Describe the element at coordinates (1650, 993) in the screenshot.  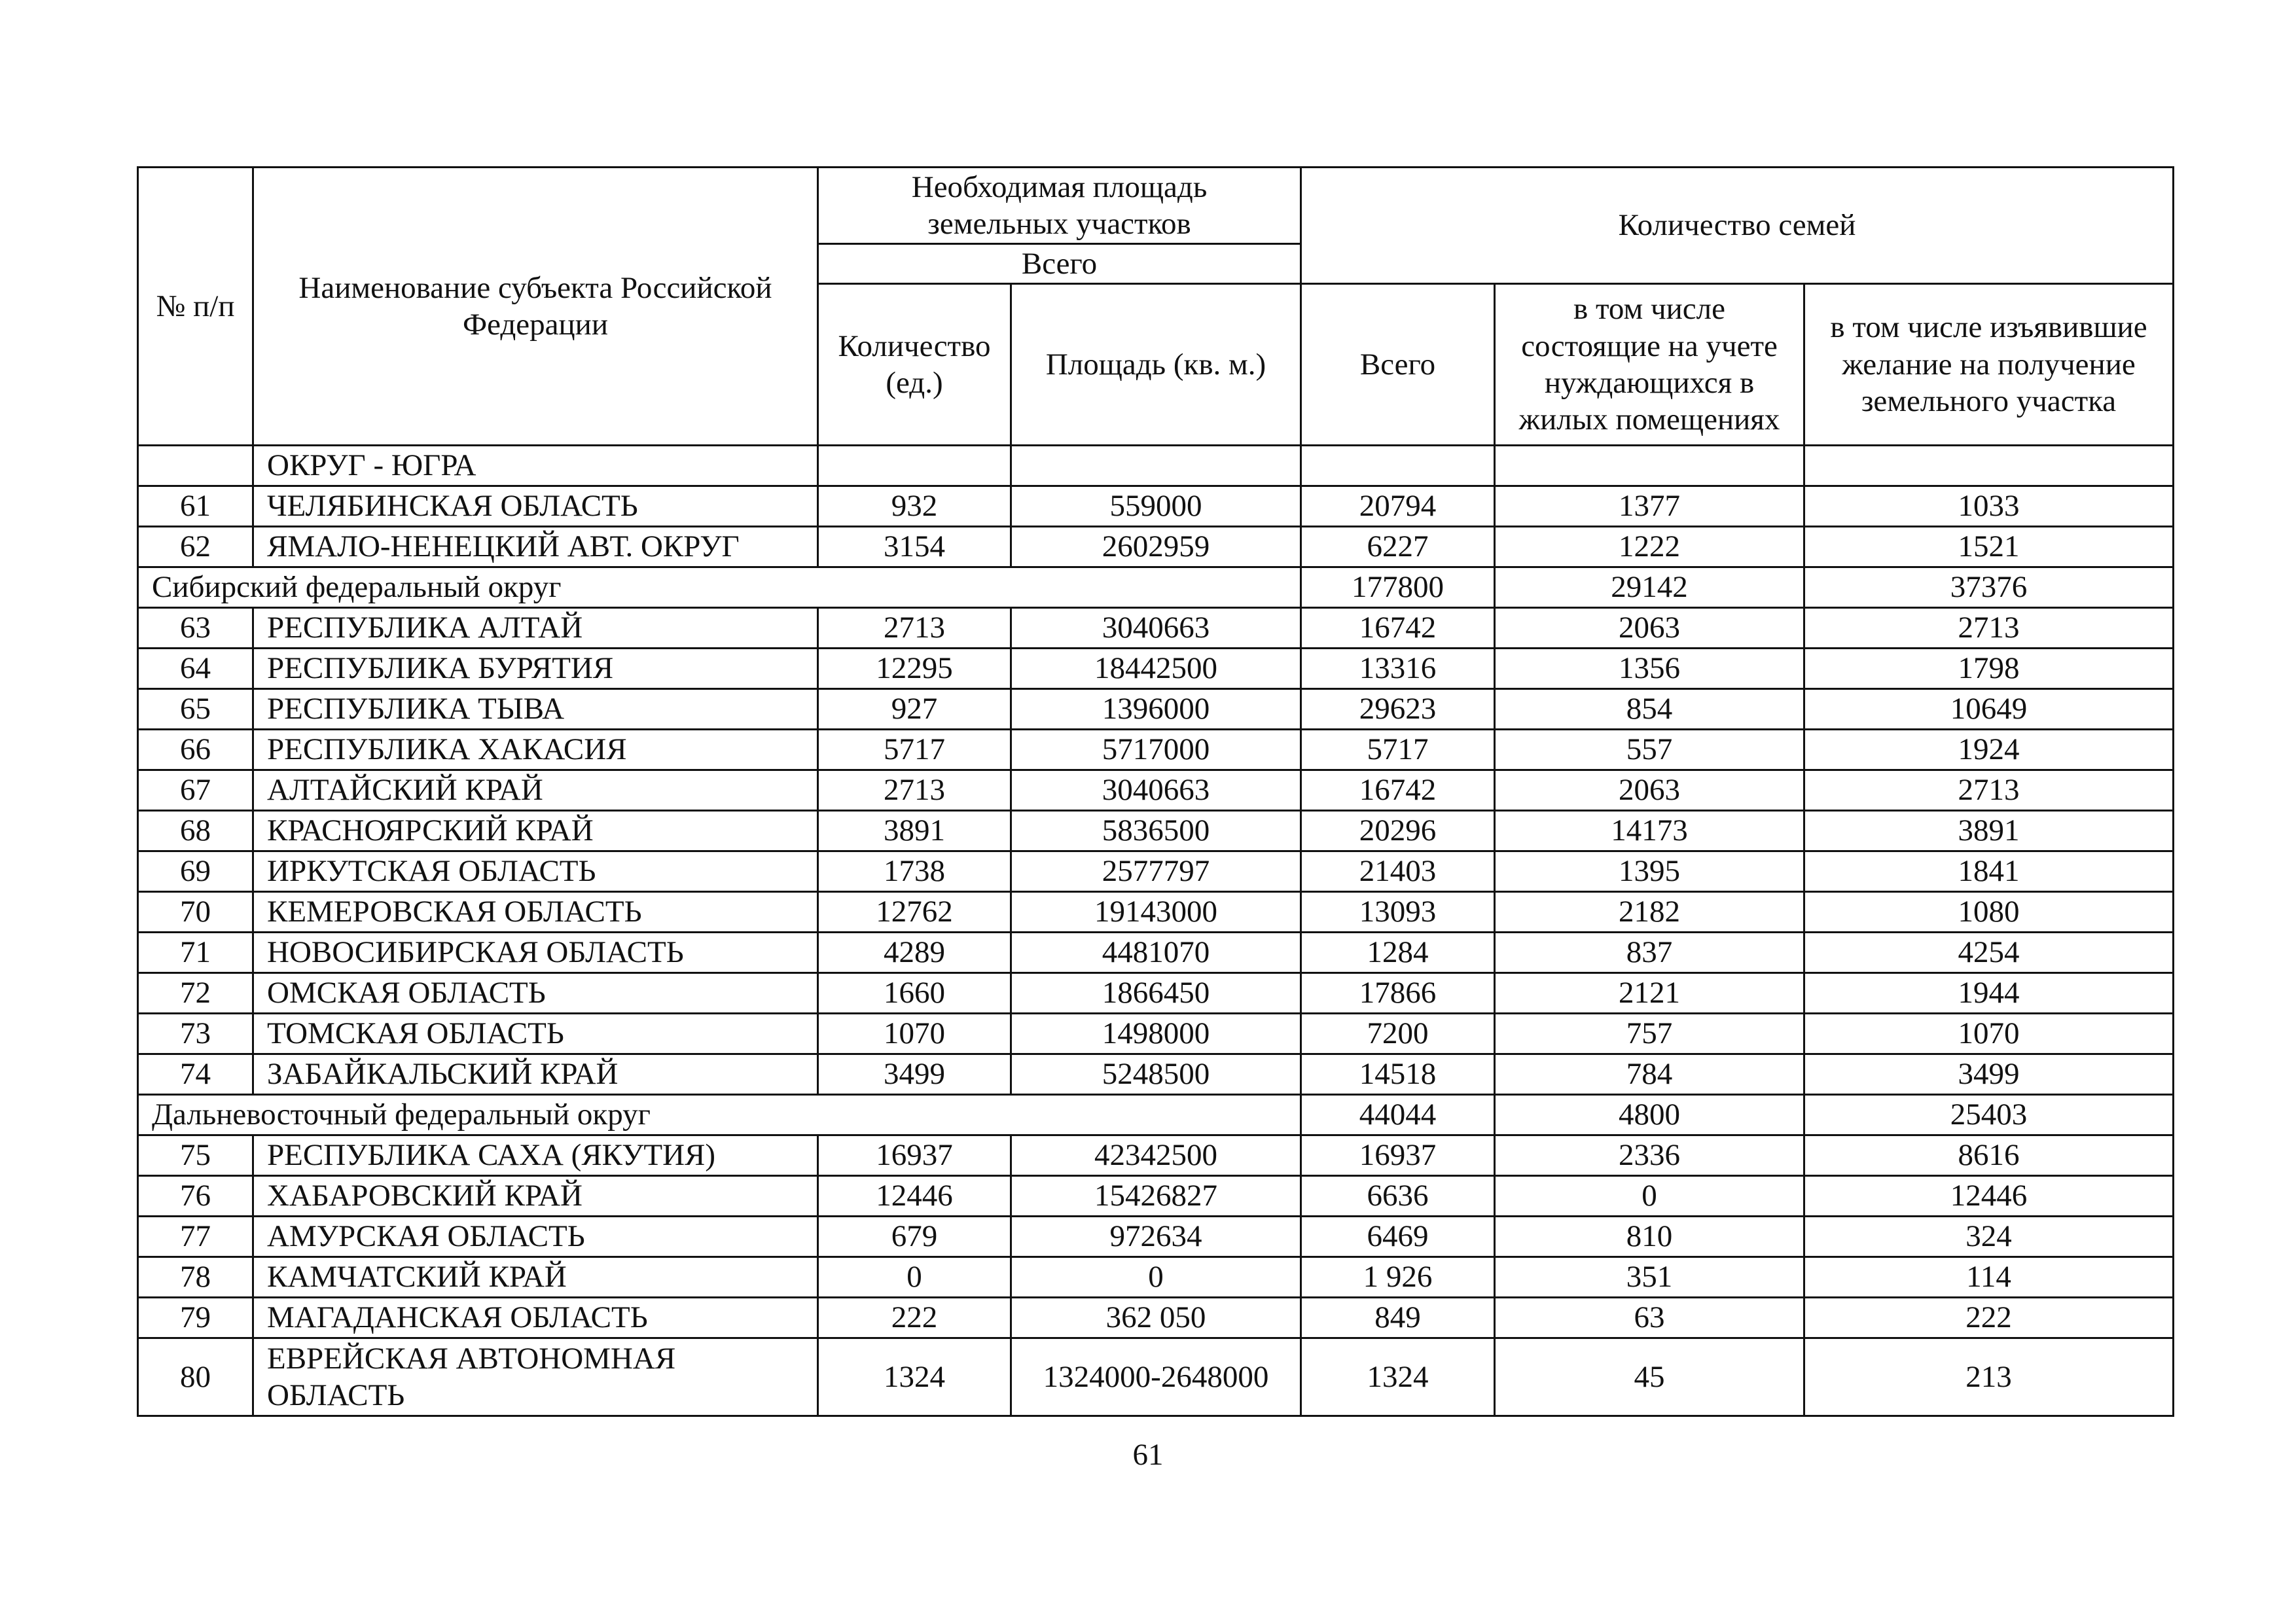
I see `table-cell: 2121` at that location.